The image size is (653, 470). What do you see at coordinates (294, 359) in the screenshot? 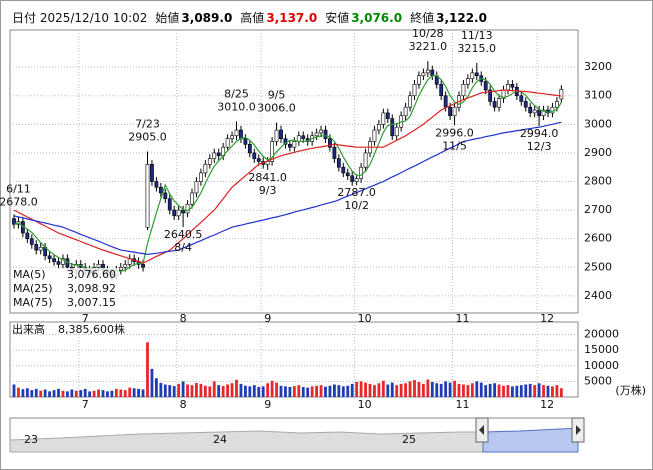
I see `volume-panel` at bounding box center [294, 359].